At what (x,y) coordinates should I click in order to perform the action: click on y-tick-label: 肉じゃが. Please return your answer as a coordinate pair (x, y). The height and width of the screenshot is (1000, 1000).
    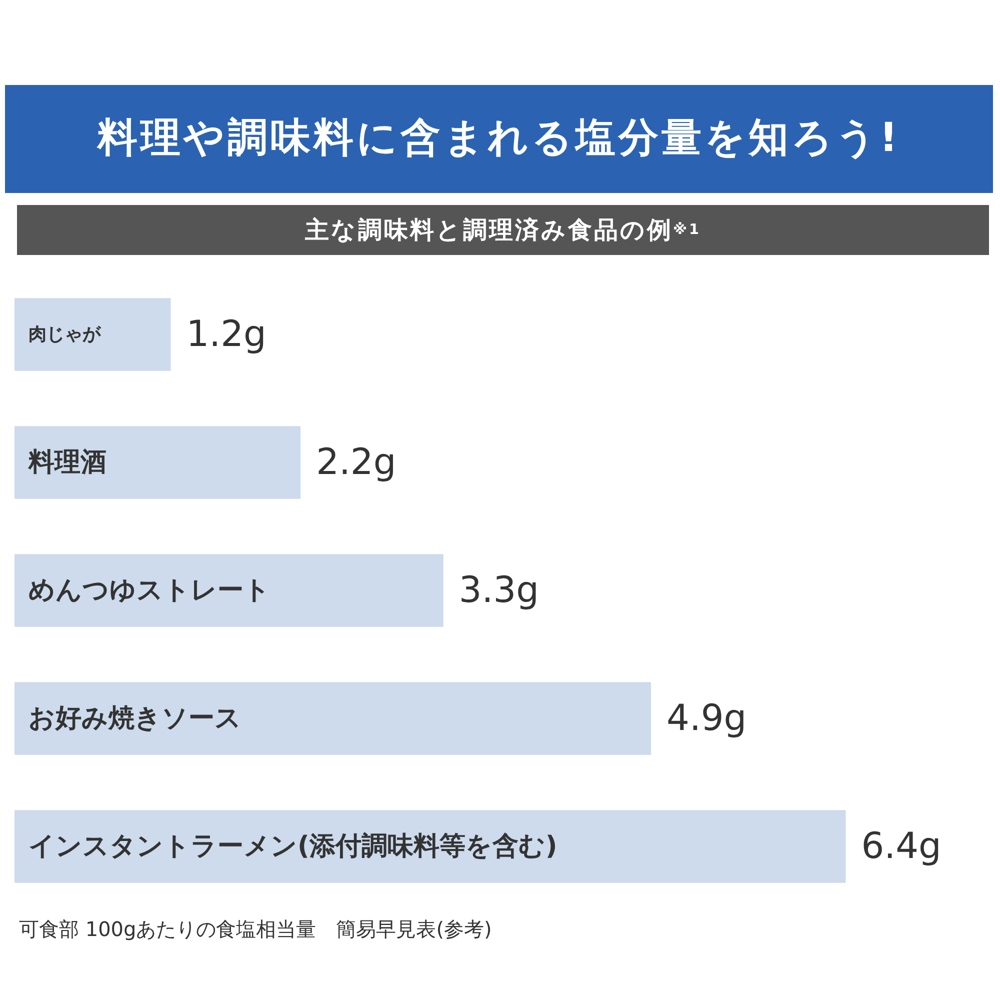
    Looking at the image, I should click on (65, 334).